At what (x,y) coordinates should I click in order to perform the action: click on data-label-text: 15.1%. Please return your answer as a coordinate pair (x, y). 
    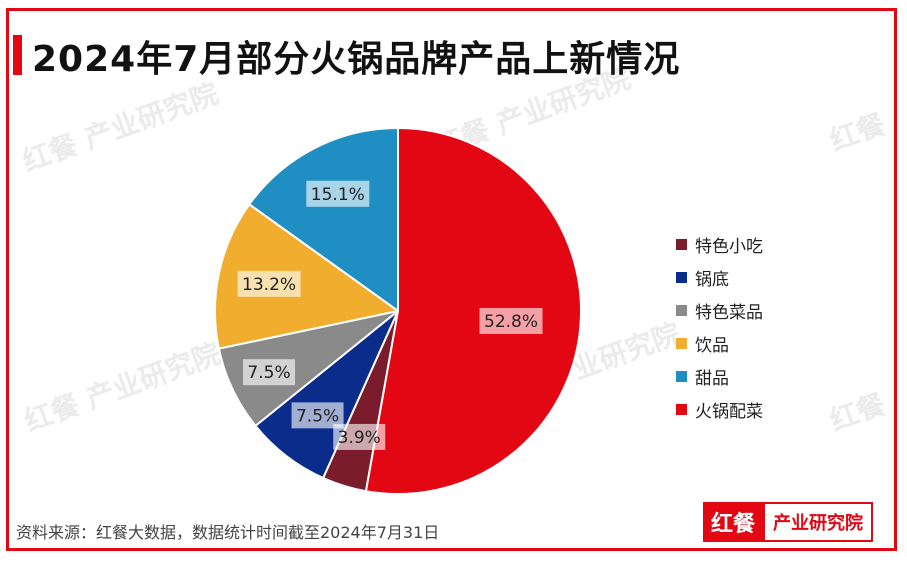
    Looking at the image, I should click on (338, 195).